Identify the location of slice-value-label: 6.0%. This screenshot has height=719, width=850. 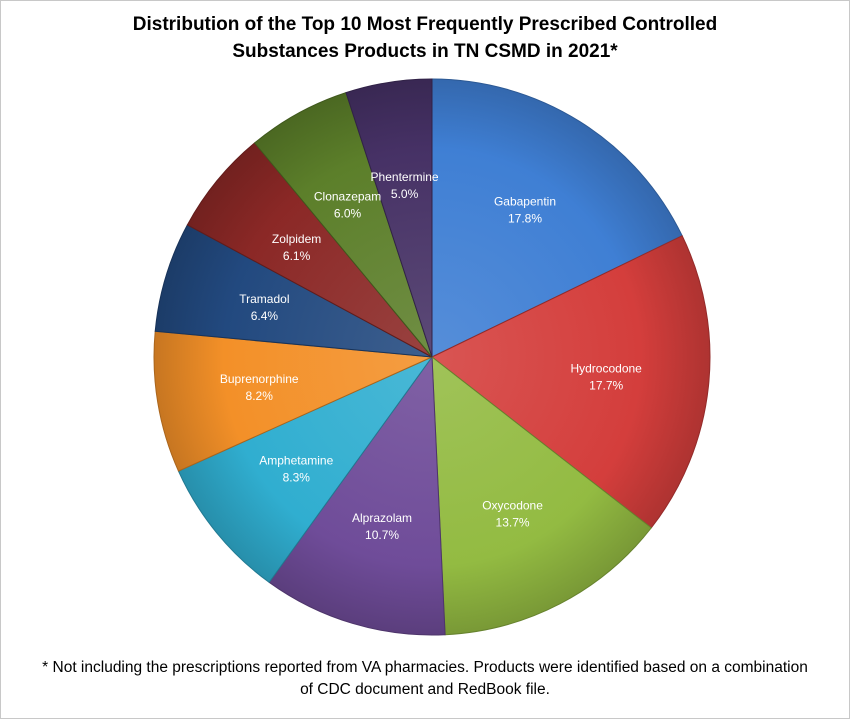
(348, 214).